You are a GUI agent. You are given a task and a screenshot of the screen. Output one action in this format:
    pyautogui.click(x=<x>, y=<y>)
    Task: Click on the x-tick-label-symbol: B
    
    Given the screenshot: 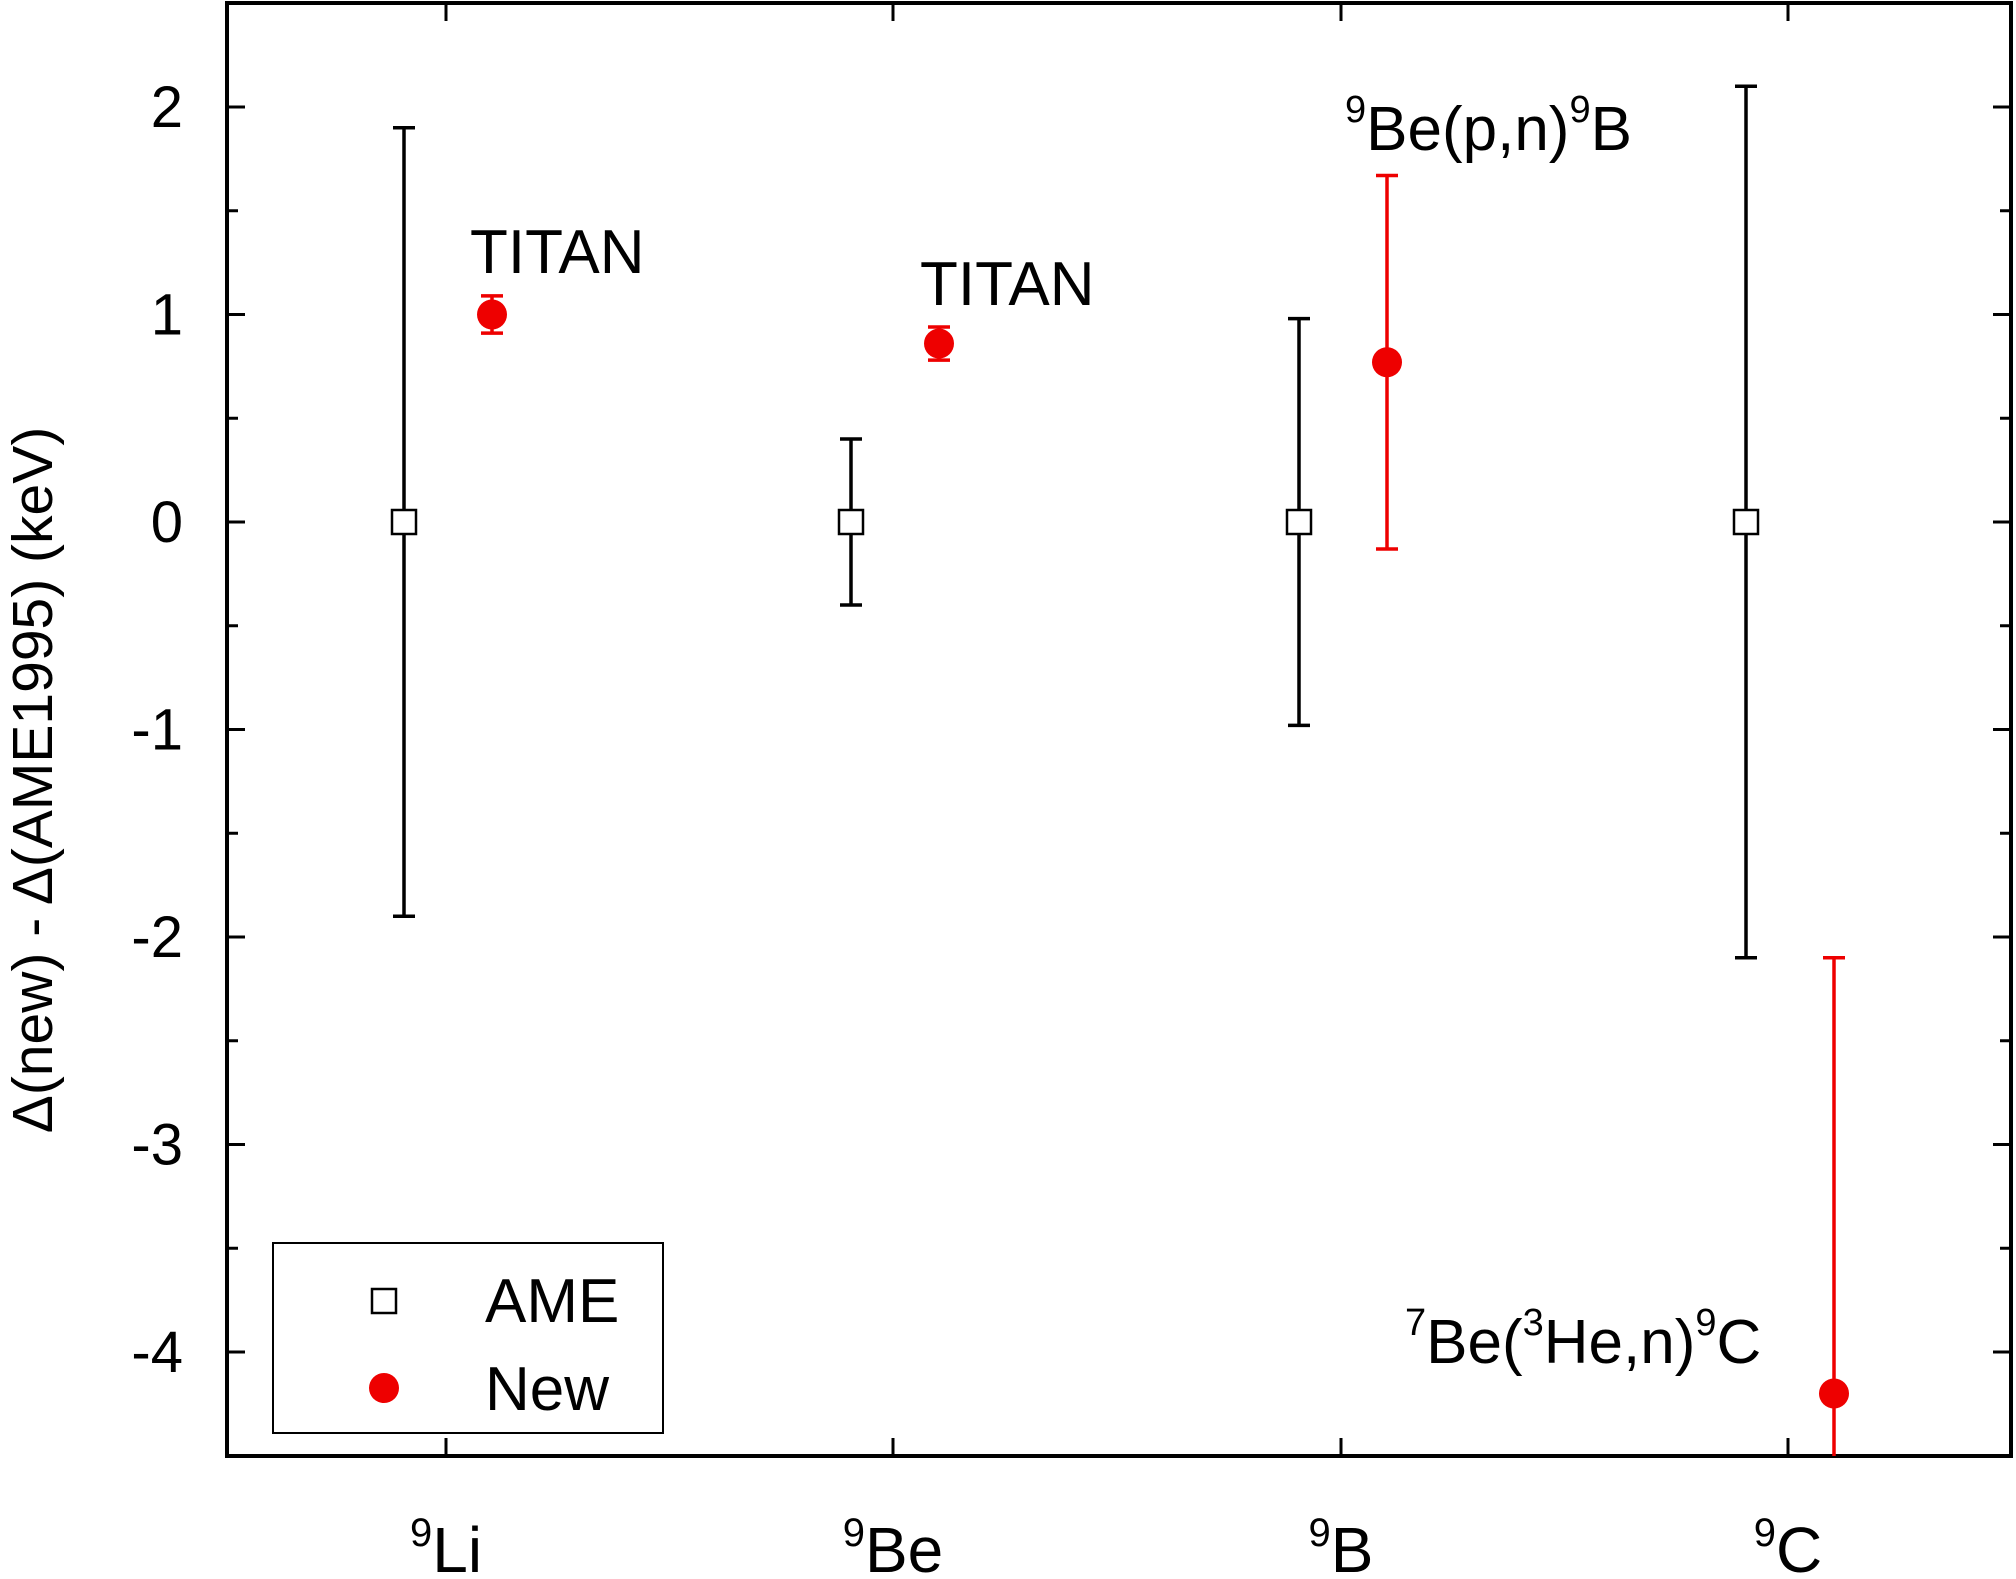 What is the action you would take?
    pyautogui.click(x=1352, y=1546)
    